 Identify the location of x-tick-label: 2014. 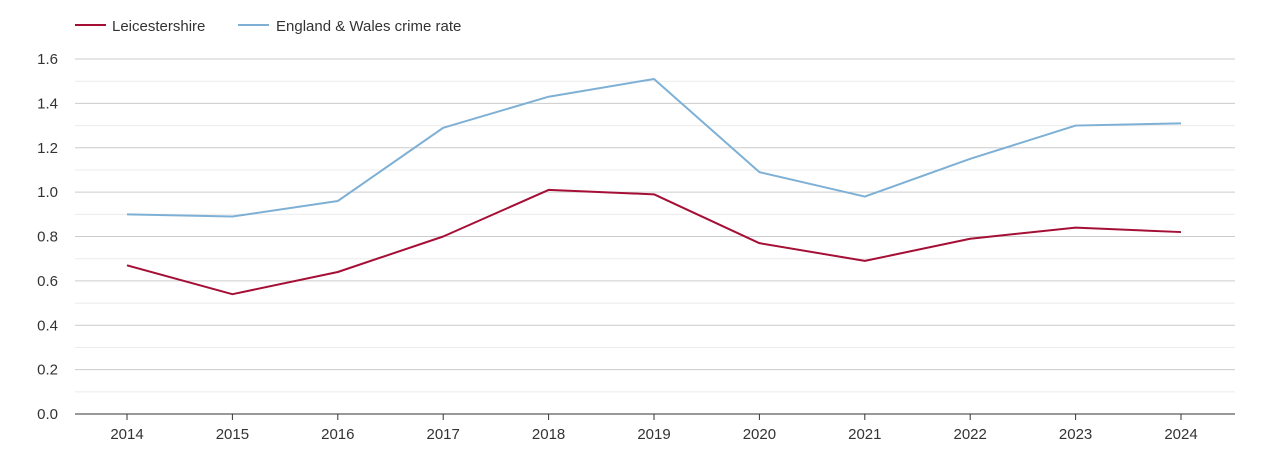
(126, 434).